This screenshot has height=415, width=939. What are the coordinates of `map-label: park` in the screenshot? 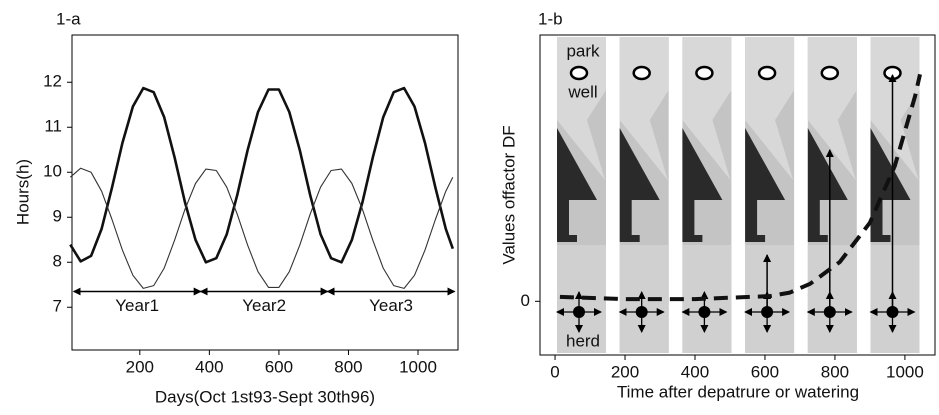 It's located at (583, 50).